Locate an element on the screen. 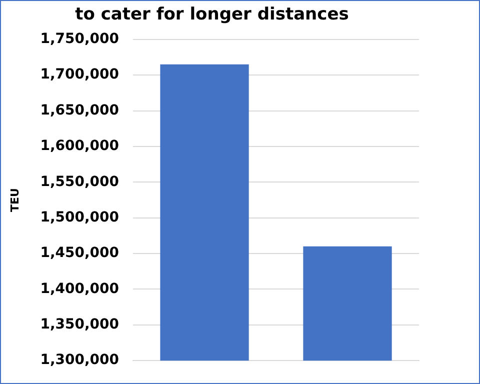 The height and width of the screenshot is (384, 480). y-tick-label: 1,400,000 is located at coordinates (80, 288).